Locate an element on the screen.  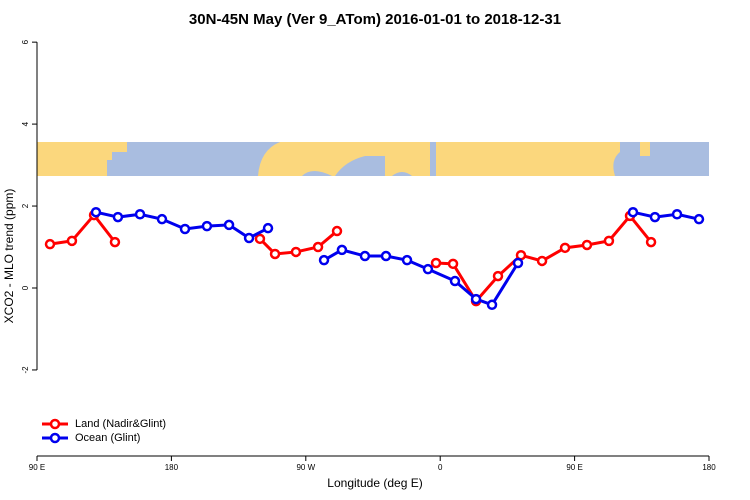
map-band is located at coordinates (373, 159).